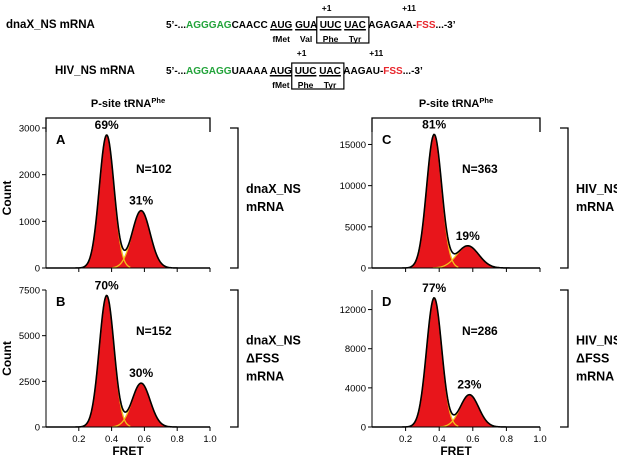 The image size is (617, 455). I want to click on sequence-name: dnaX_NS mRNA, so click(50, 25).